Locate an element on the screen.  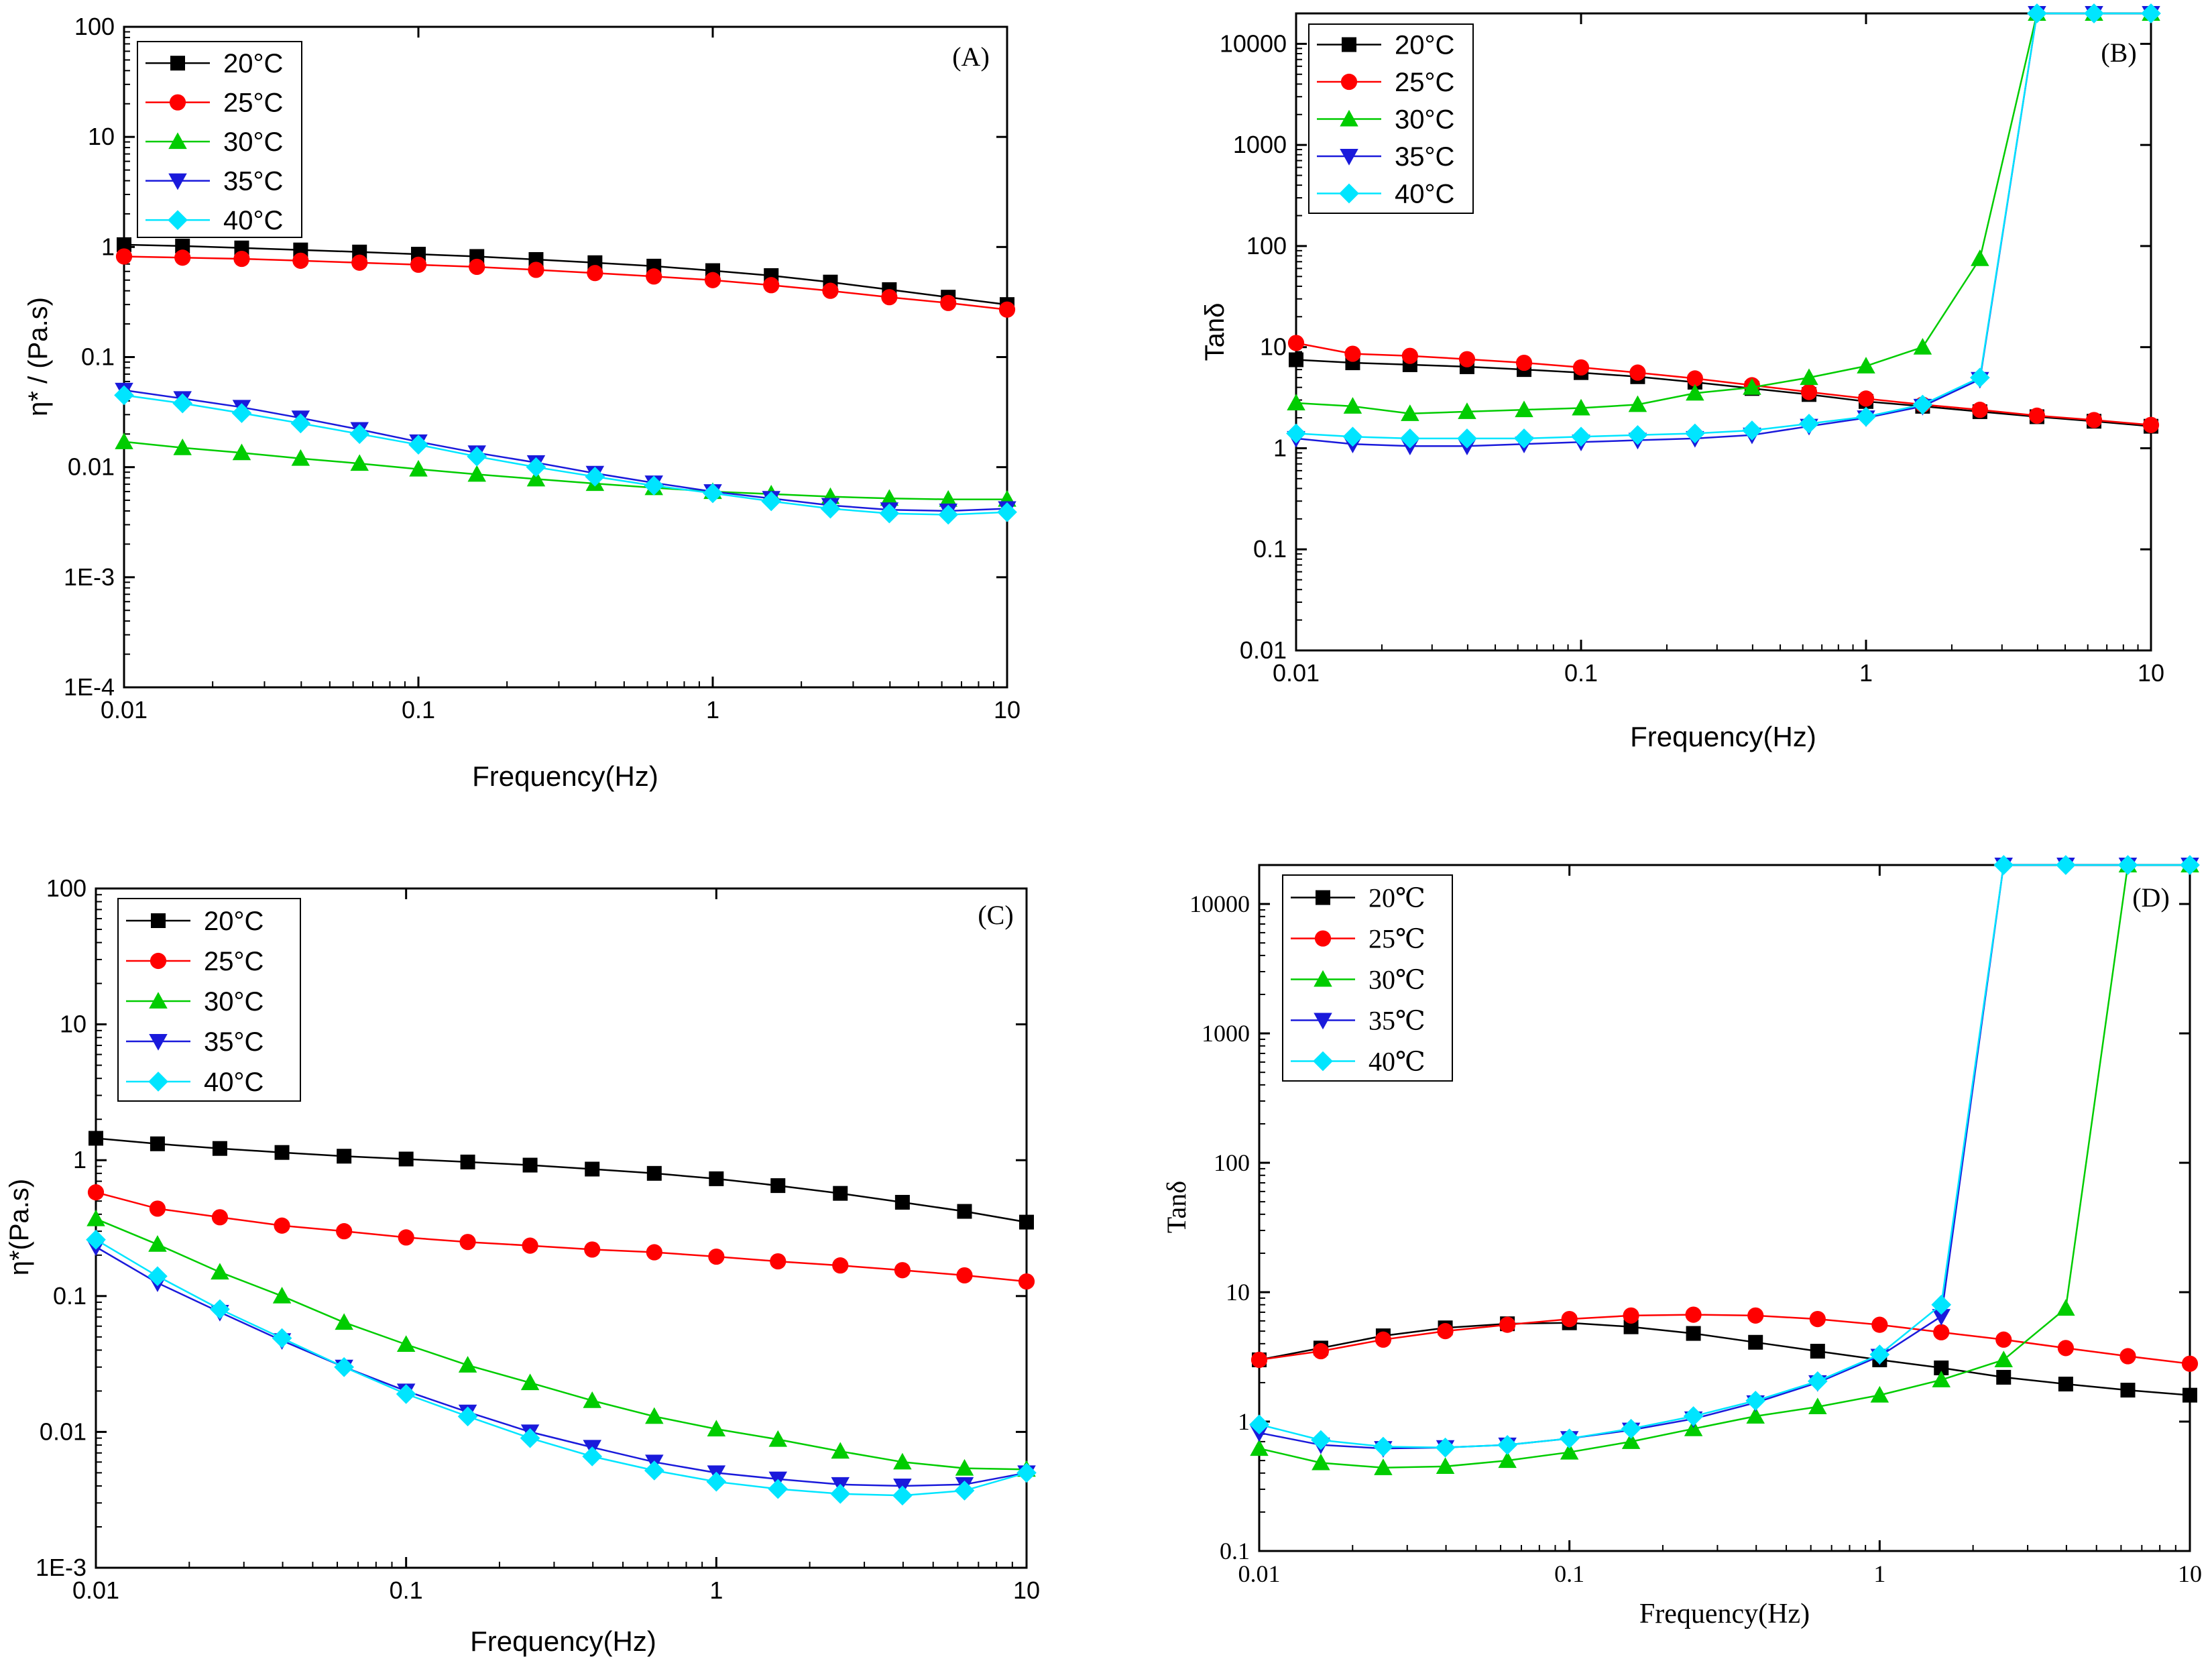
legend-item: 40°C is located at coordinates (195, 1082).